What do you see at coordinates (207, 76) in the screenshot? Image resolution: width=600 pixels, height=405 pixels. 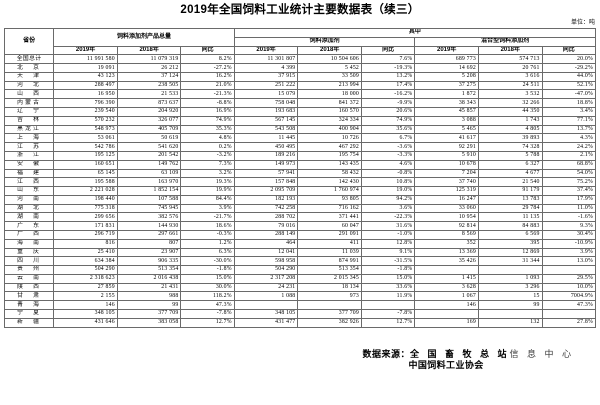 I see `cell-total-yoy: 16.2%` at bounding box center [207, 76].